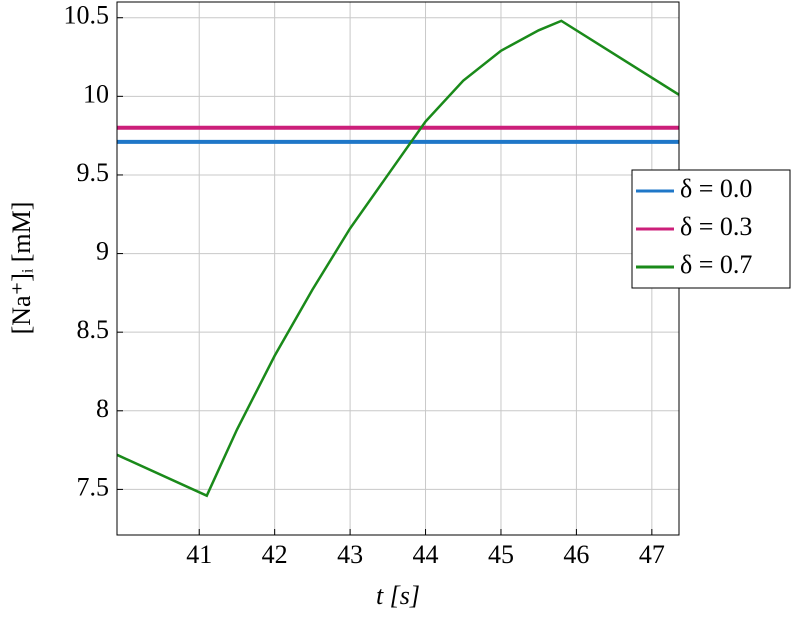 The width and height of the screenshot is (792, 618). Describe the element at coordinates (87, 15) in the screenshot. I see `y-tick-label: 10.5` at that location.